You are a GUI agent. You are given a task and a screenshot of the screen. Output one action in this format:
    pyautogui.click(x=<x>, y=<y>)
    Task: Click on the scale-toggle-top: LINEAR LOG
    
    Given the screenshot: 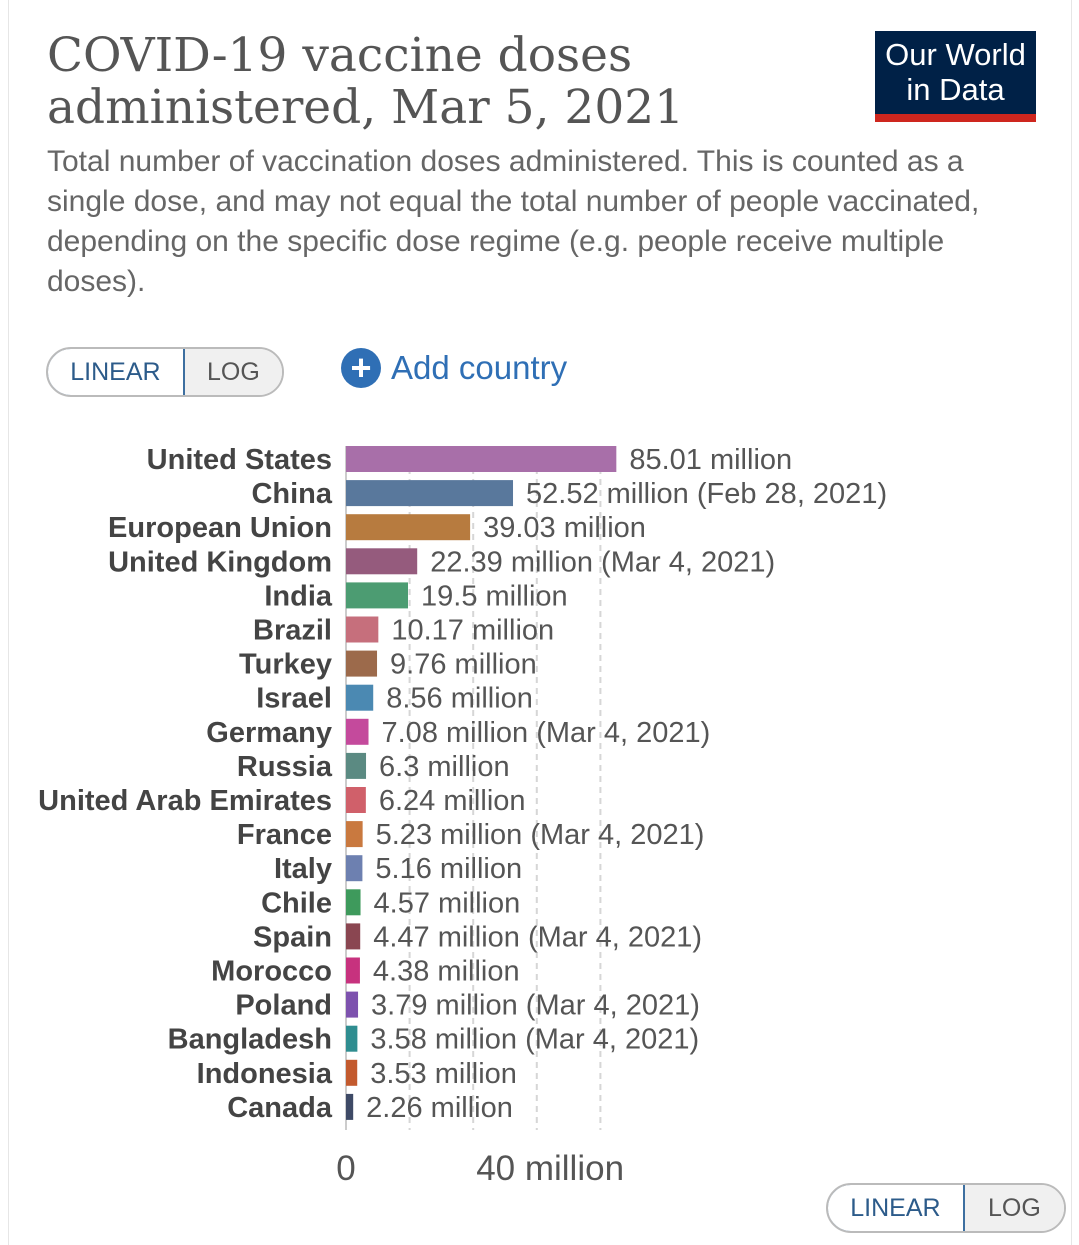 What is the action you would take?
    pyautogui.click(x=165, y=372)
    